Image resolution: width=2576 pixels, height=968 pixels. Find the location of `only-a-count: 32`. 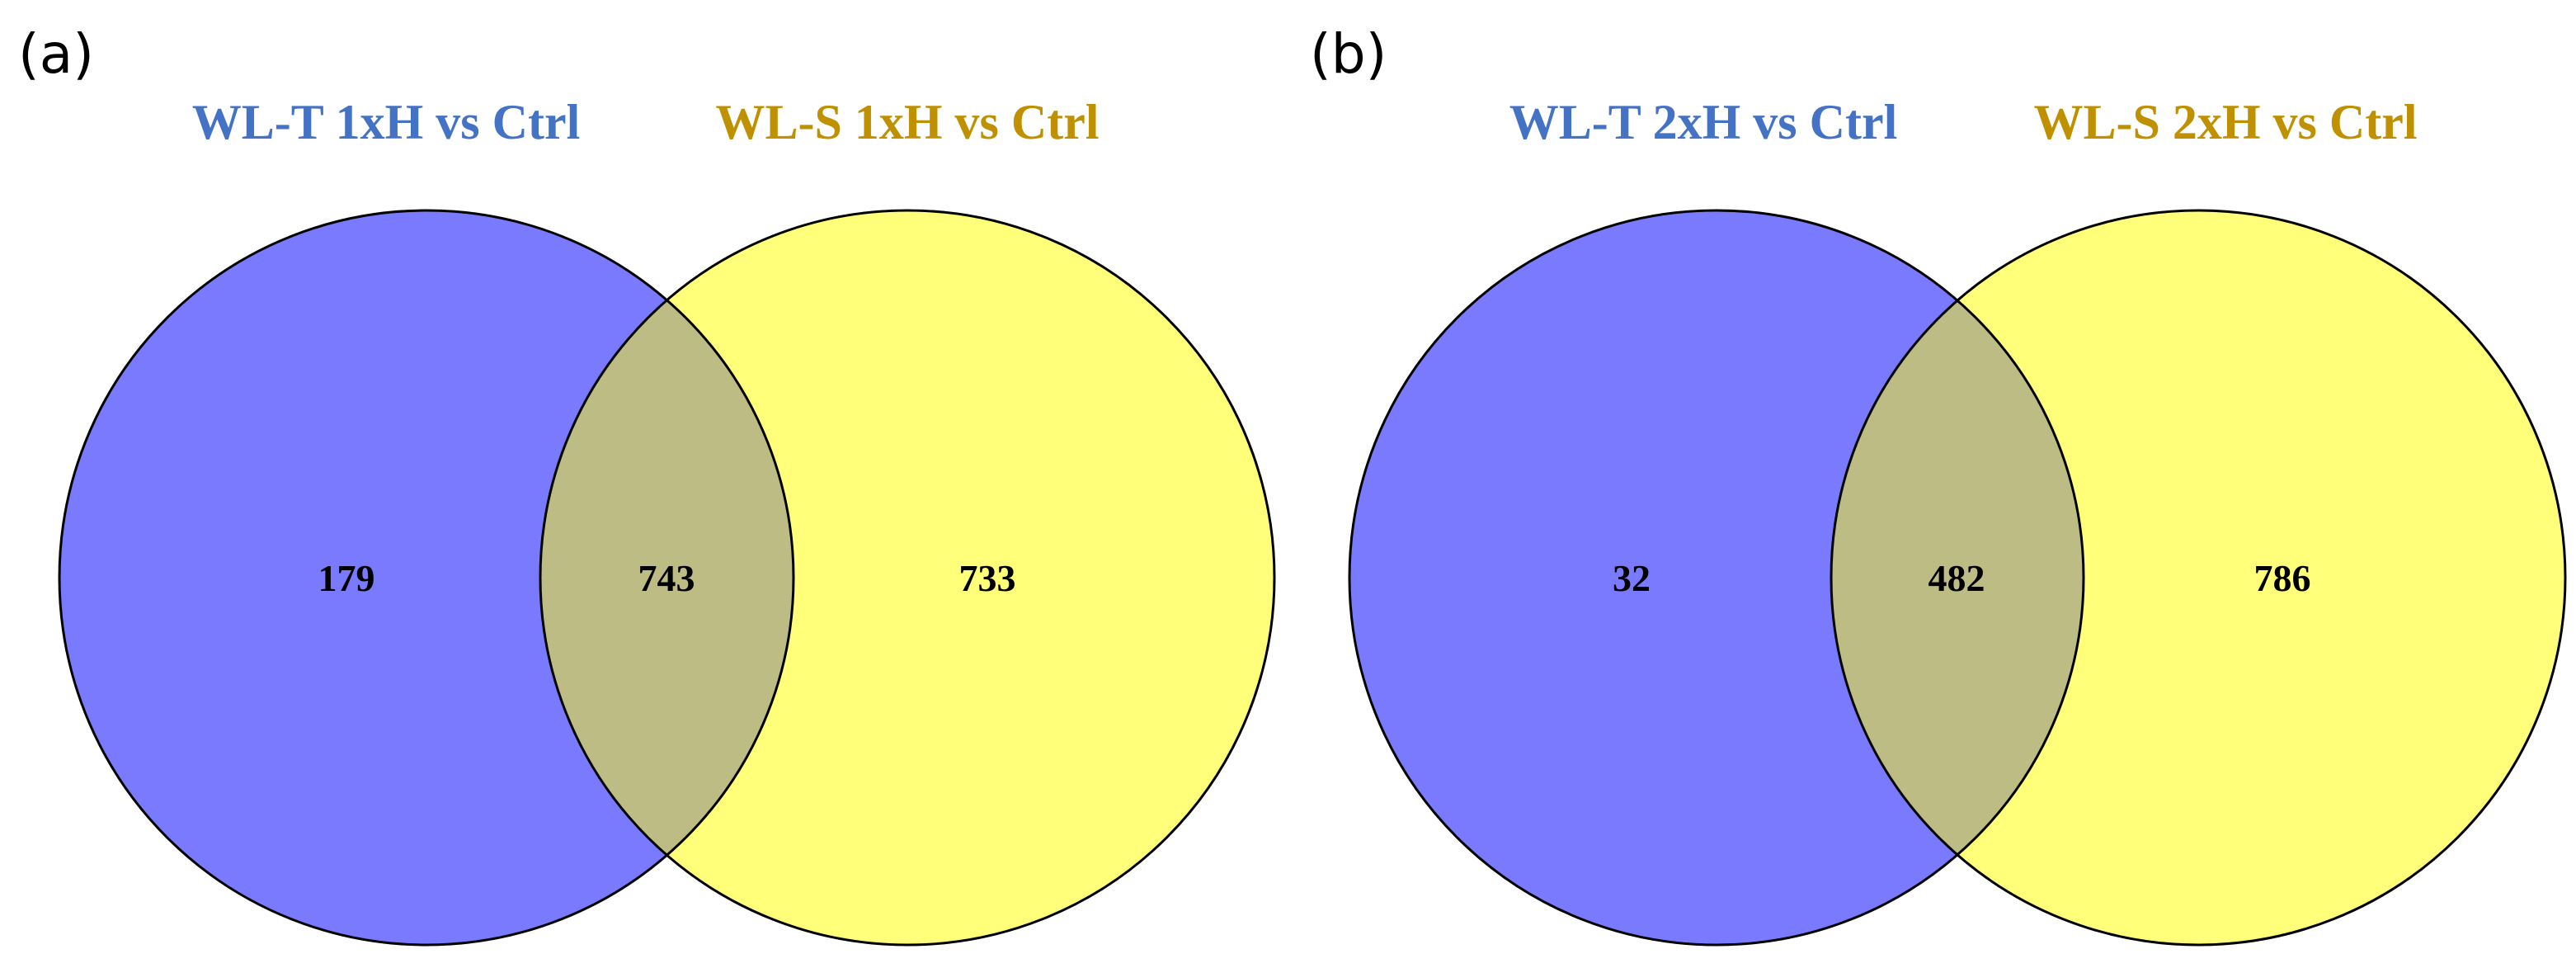

only-a-count: 32 is located at coordinates (1632, 578).